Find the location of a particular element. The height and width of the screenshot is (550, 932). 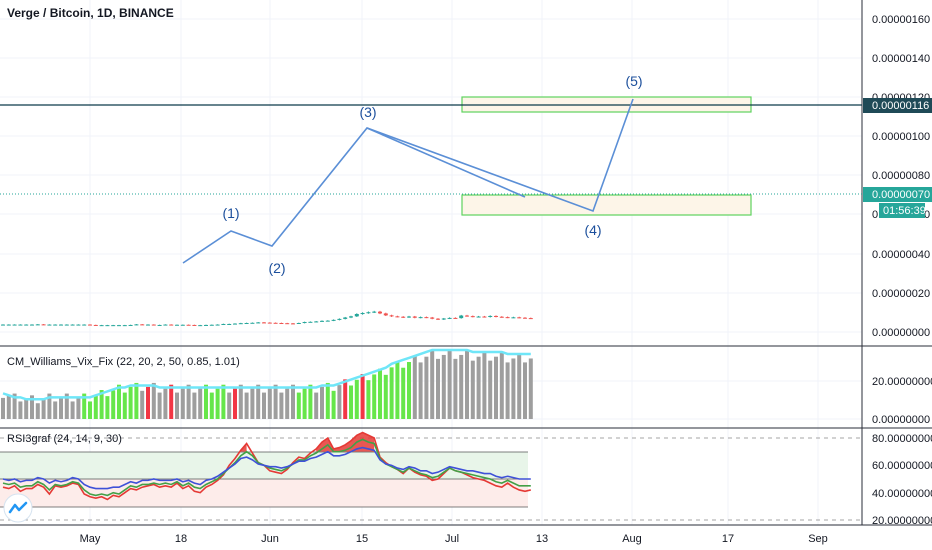

time-axis: May 18 Jun 15 Jul 13 Aug 17 Sep is located at coordinates (454, 539).